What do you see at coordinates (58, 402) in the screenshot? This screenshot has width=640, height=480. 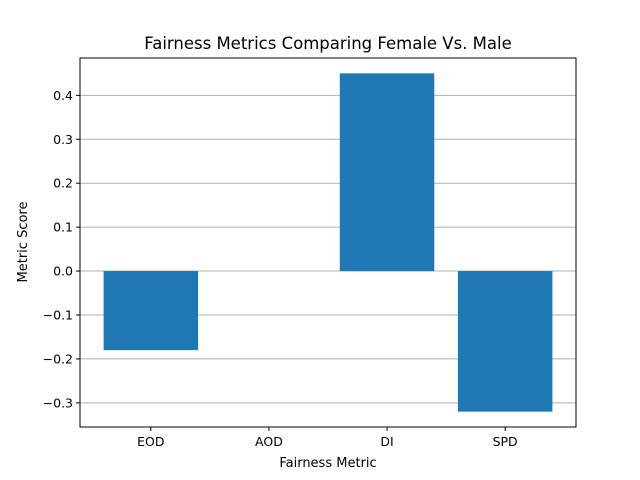 I see `y-tick-label: −0.3` at bounding box center [58, 402].